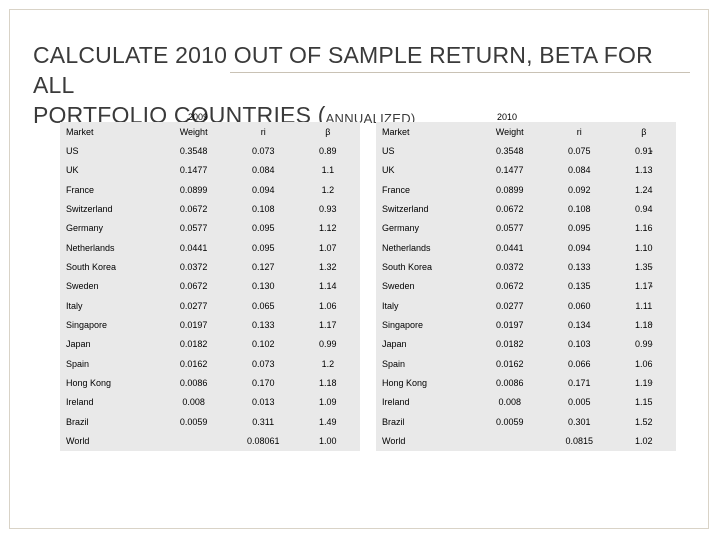 This screenshot has width=720, height=540. What do you see at coordinates (210, 344) in the screenshot?
I see `table-row: Japan 0.0182 0.102 0.99` at bounding box center [210, 344].